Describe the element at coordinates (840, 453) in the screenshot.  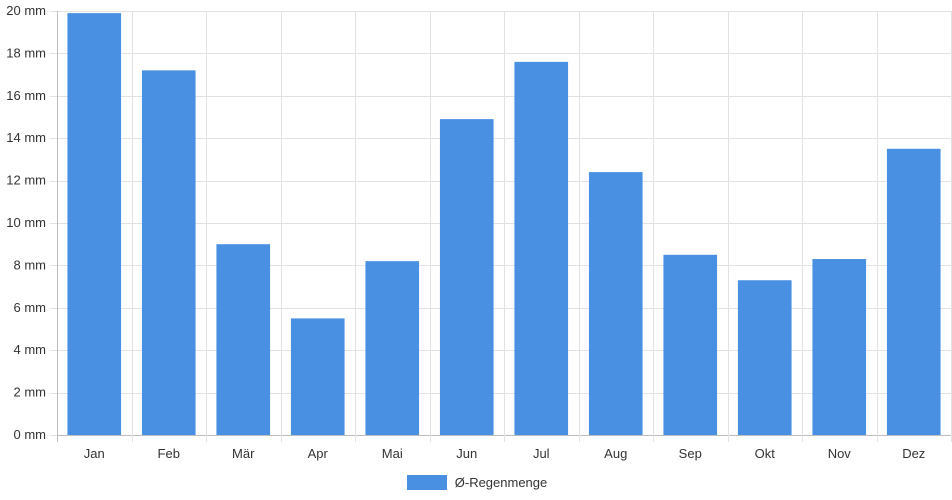
I see `x-tick-label: Nov` at that location.